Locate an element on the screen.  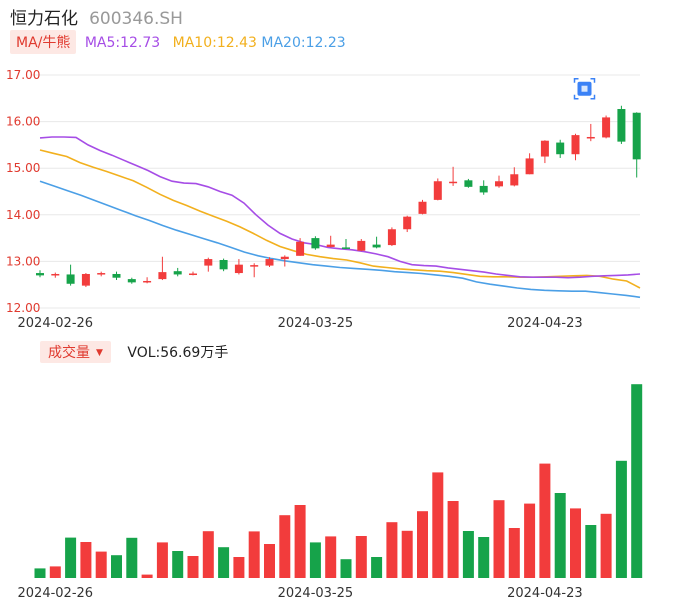
ma10-value: MA10:12.43 is located at coordinates (214, 43).